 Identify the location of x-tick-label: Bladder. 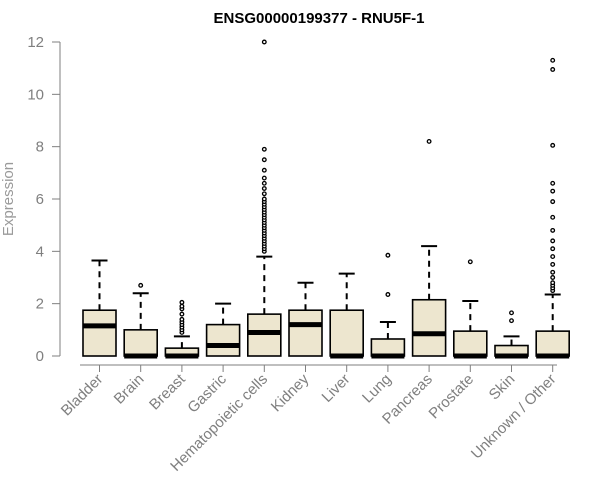
(82, 395).